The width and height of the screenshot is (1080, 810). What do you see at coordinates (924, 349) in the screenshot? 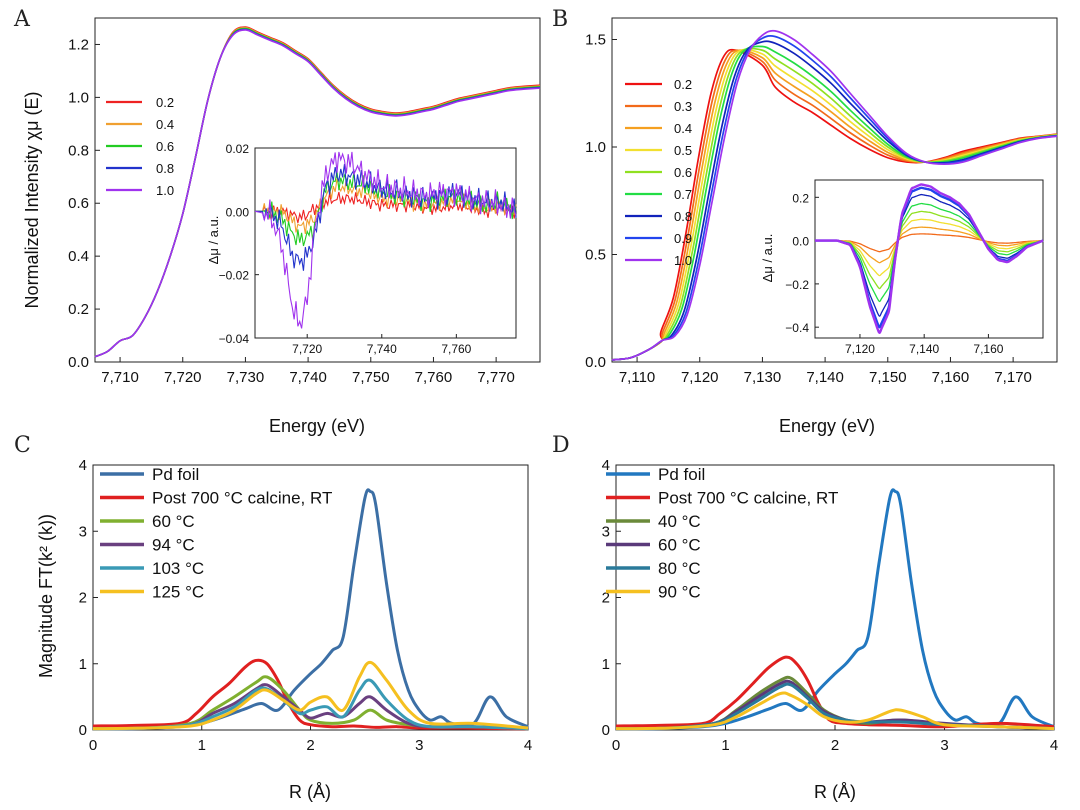
I see `inset-b-x-tick-label: 7,140` at bounding box center [924, 349].